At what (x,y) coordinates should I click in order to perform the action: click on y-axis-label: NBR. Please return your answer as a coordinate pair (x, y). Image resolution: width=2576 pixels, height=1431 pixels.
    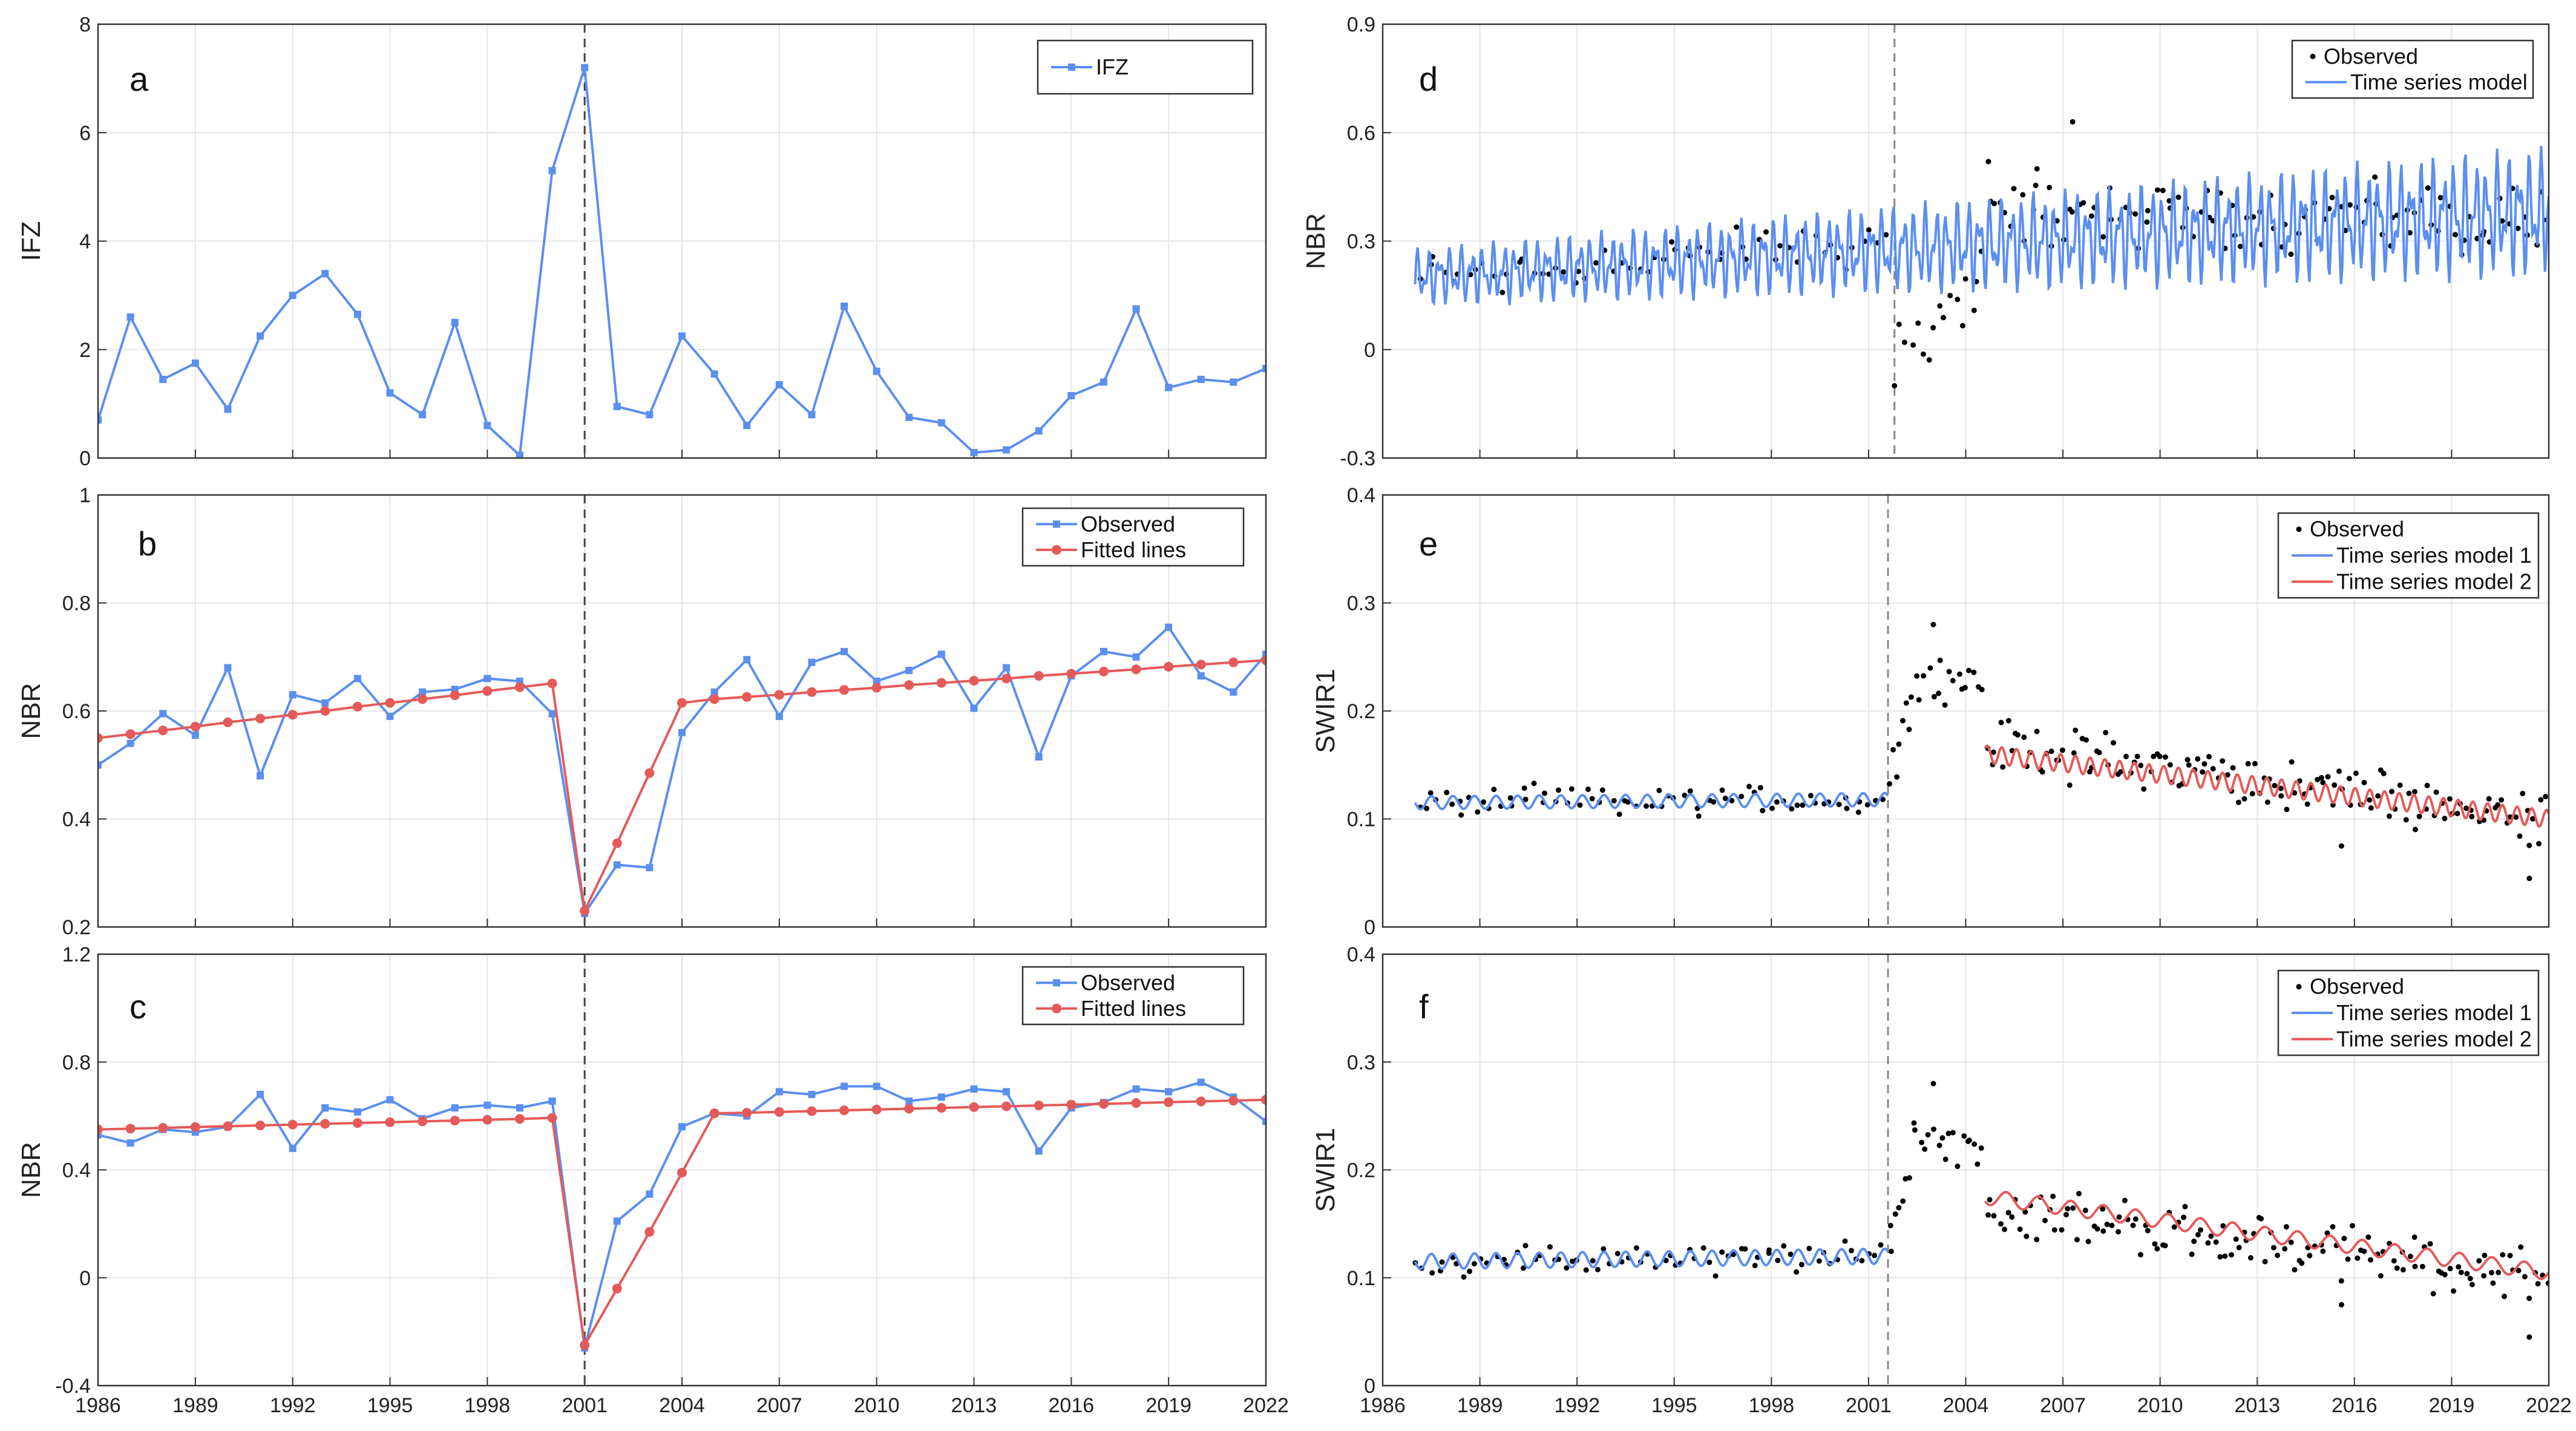
    Looking at the image, I should click on (31, 711).